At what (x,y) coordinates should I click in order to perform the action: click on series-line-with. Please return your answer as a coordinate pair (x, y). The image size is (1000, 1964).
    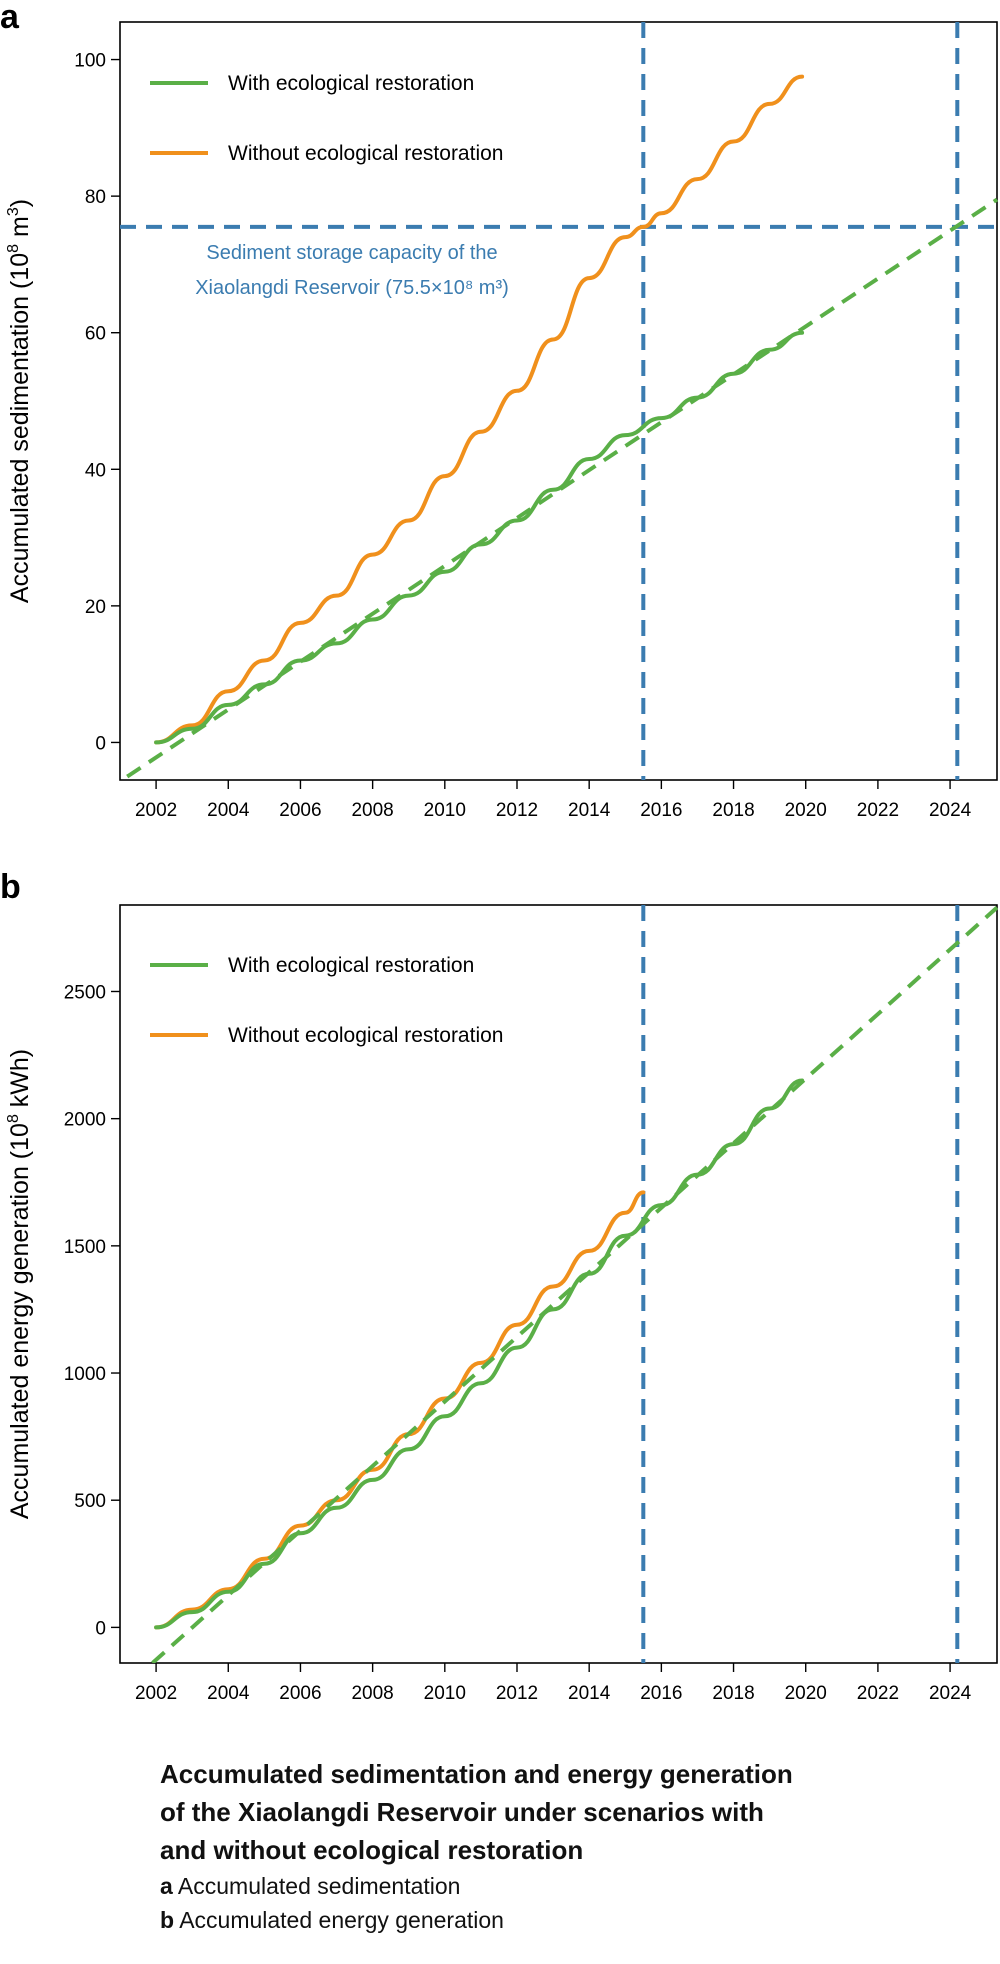
    Looking at the image, I should click on (479, 537).